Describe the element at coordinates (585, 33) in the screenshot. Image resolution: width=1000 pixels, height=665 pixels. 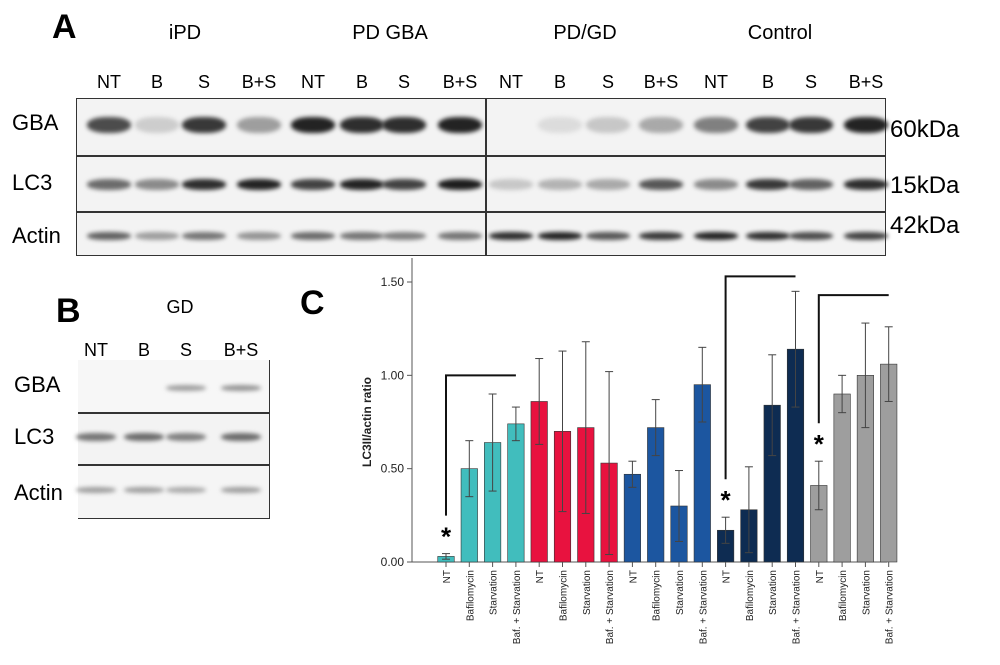
I see `group-label-pd-gd: PD/GD` at that location.